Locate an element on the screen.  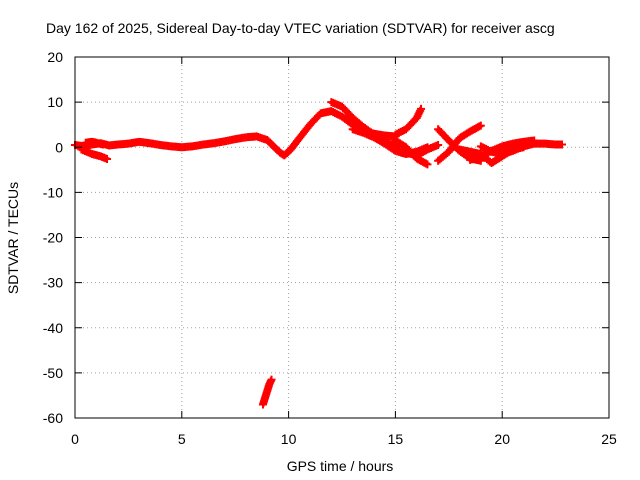
y-tick-label: 0 is located at coordinates (59, 147).